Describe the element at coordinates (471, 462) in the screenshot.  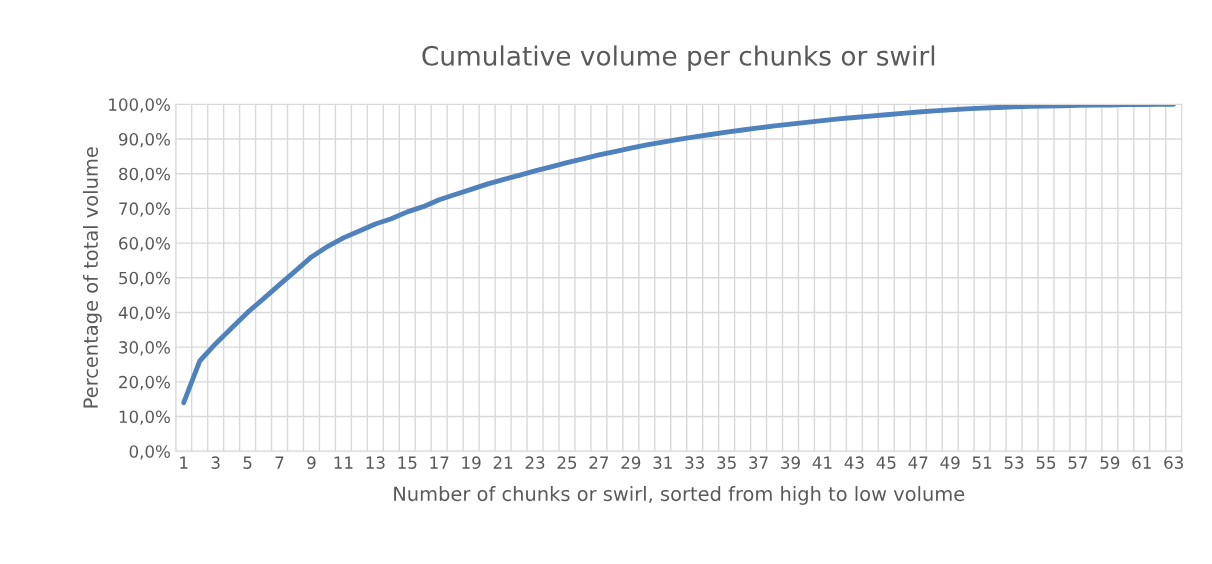
I see `x-tick-label: 19` at that location.